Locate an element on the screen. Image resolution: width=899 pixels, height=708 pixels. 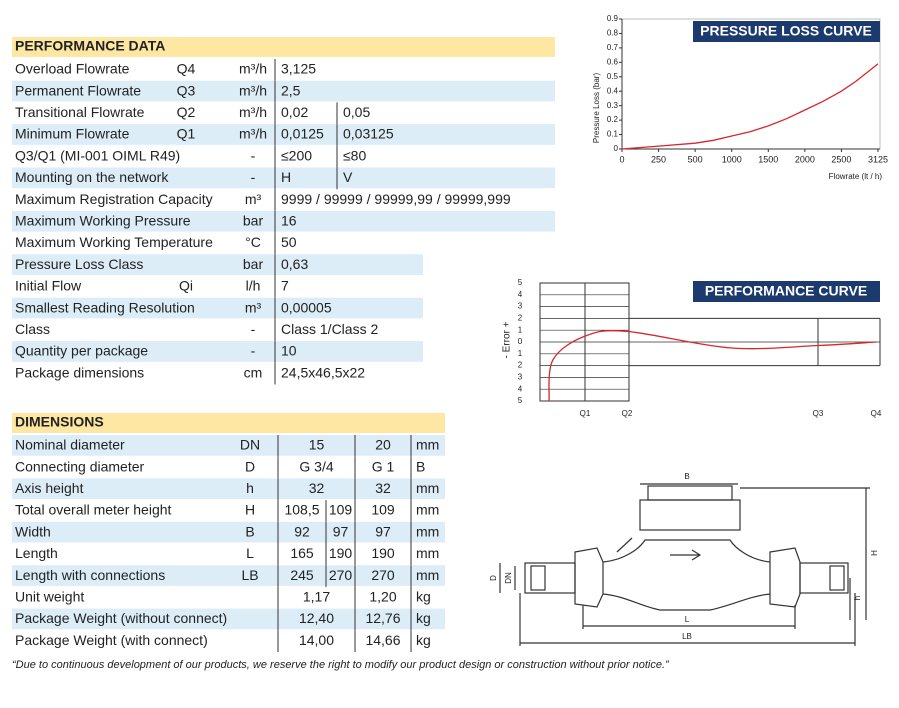
row-value: 0,03125 is located at coordinates (368, 134).